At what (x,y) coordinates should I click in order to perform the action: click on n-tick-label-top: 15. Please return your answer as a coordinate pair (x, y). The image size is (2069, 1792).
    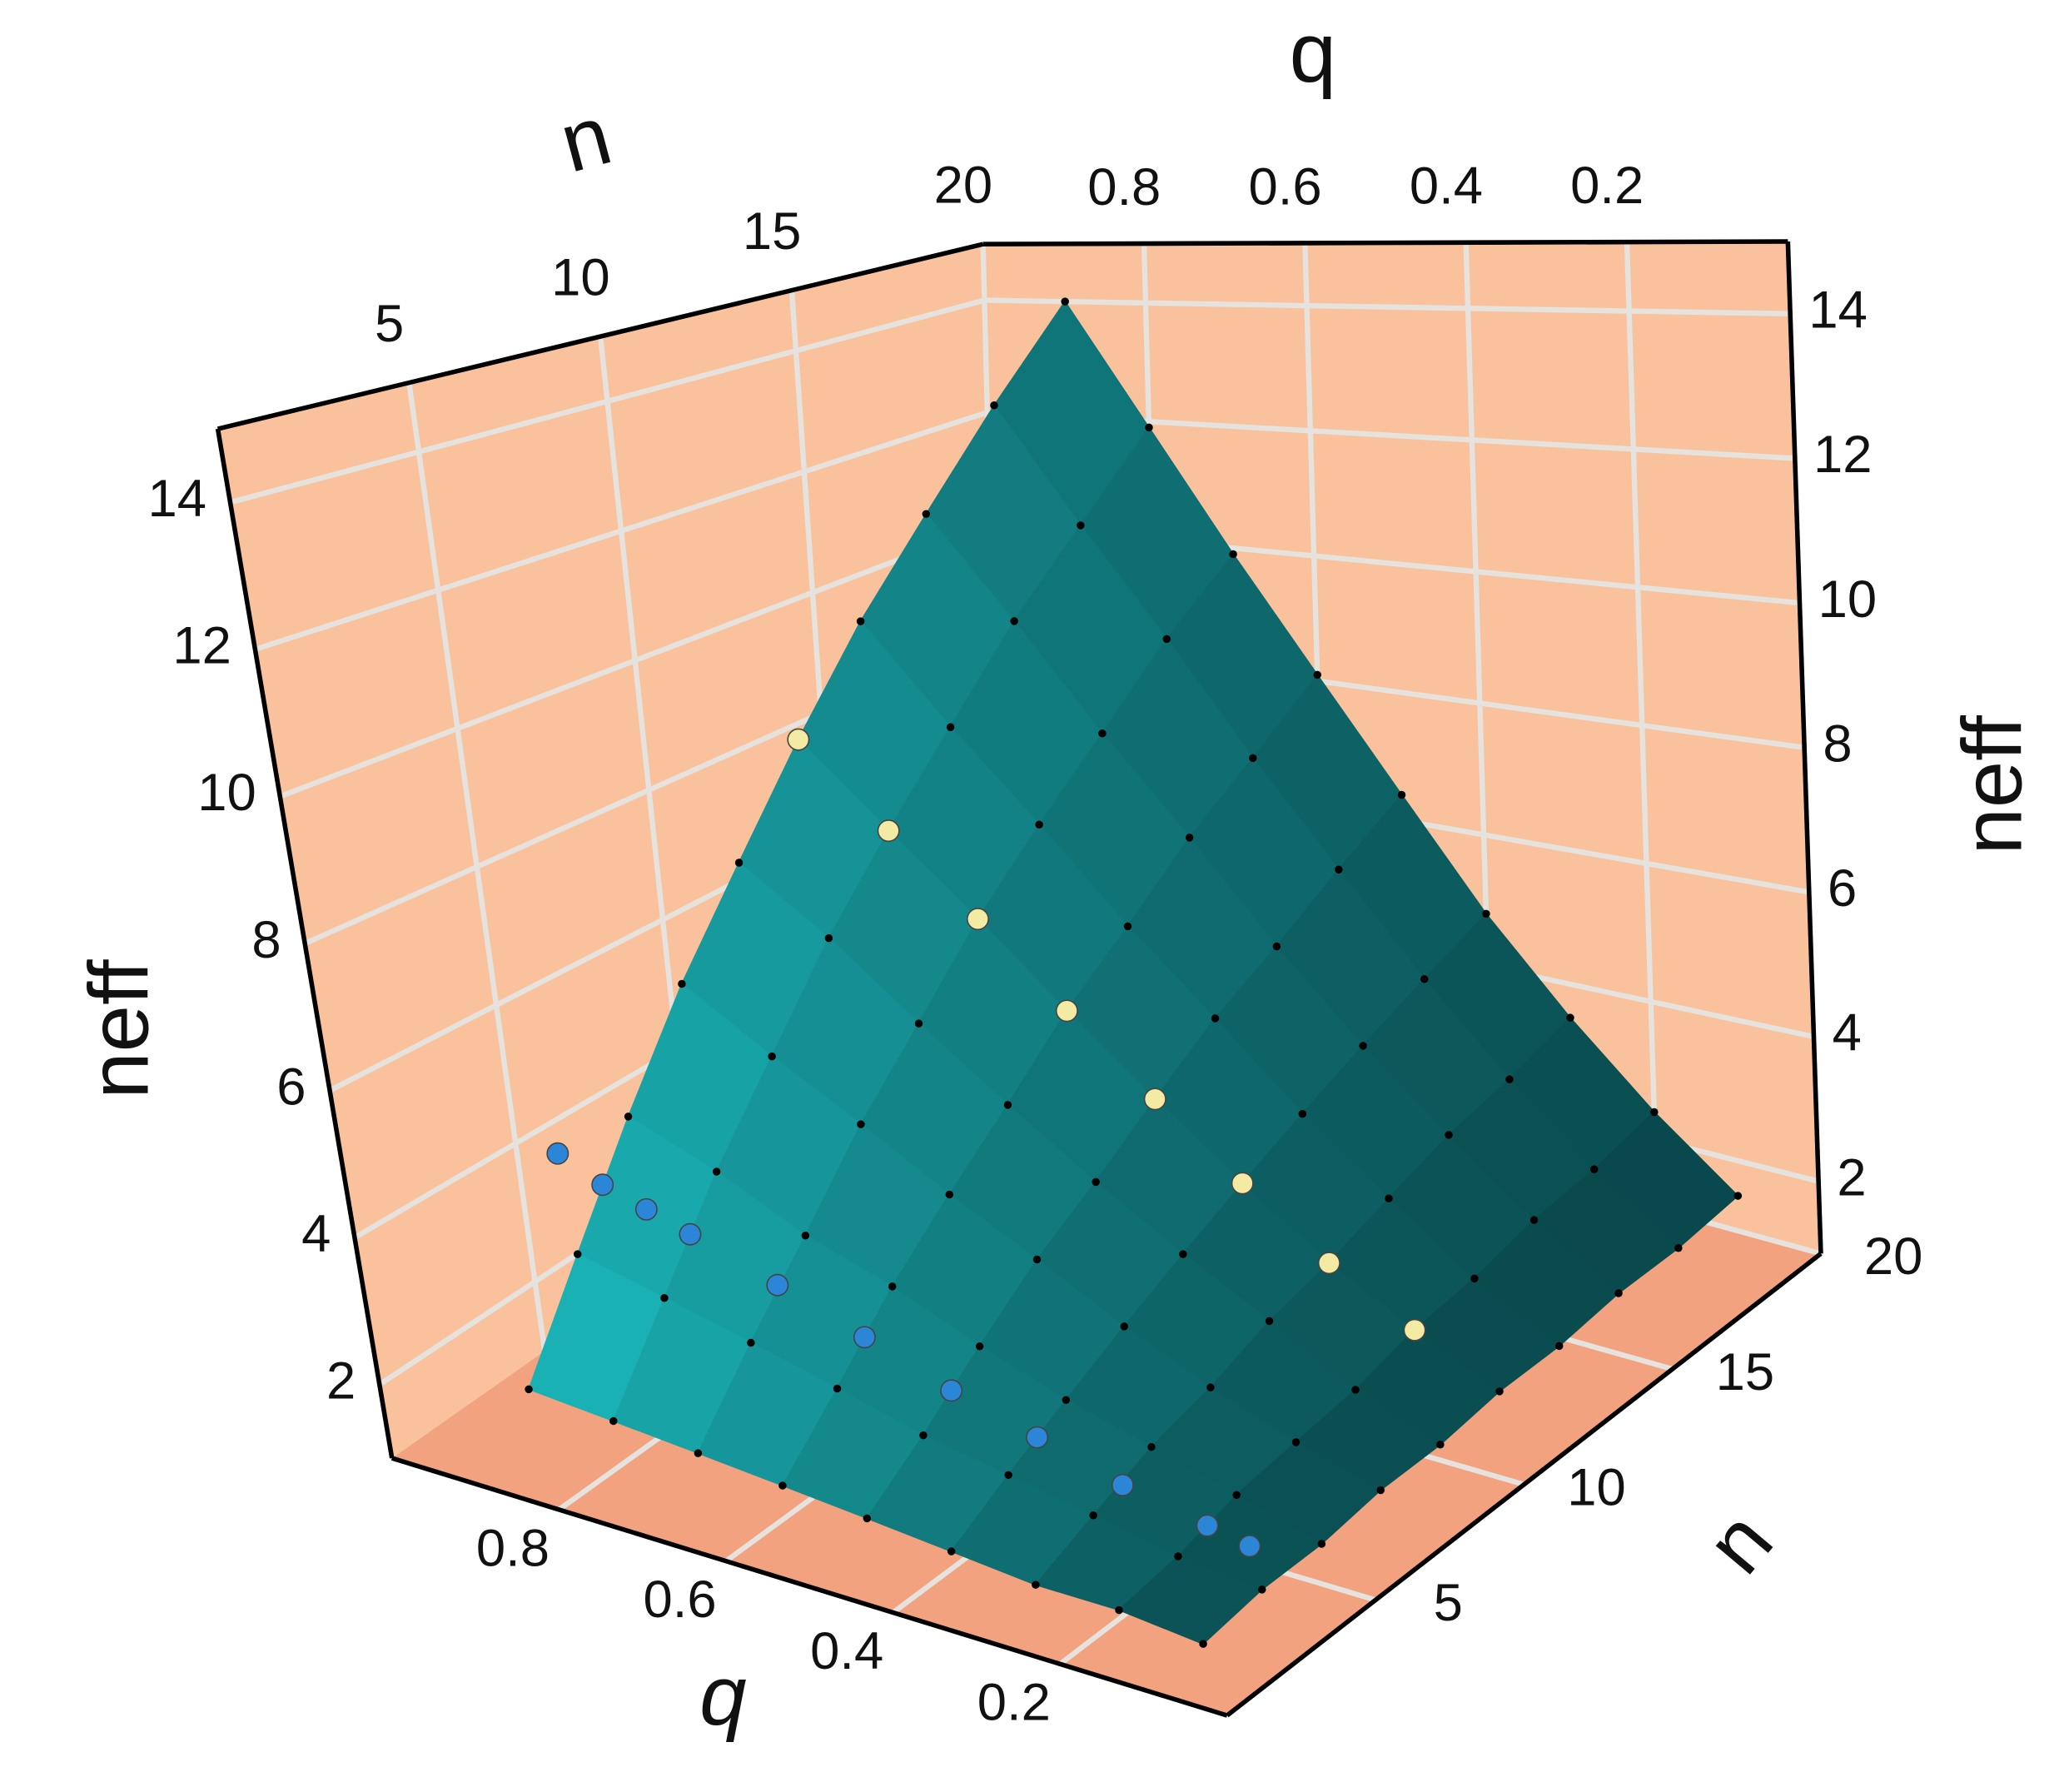
    Looking at the image, I should click on (772, 232).